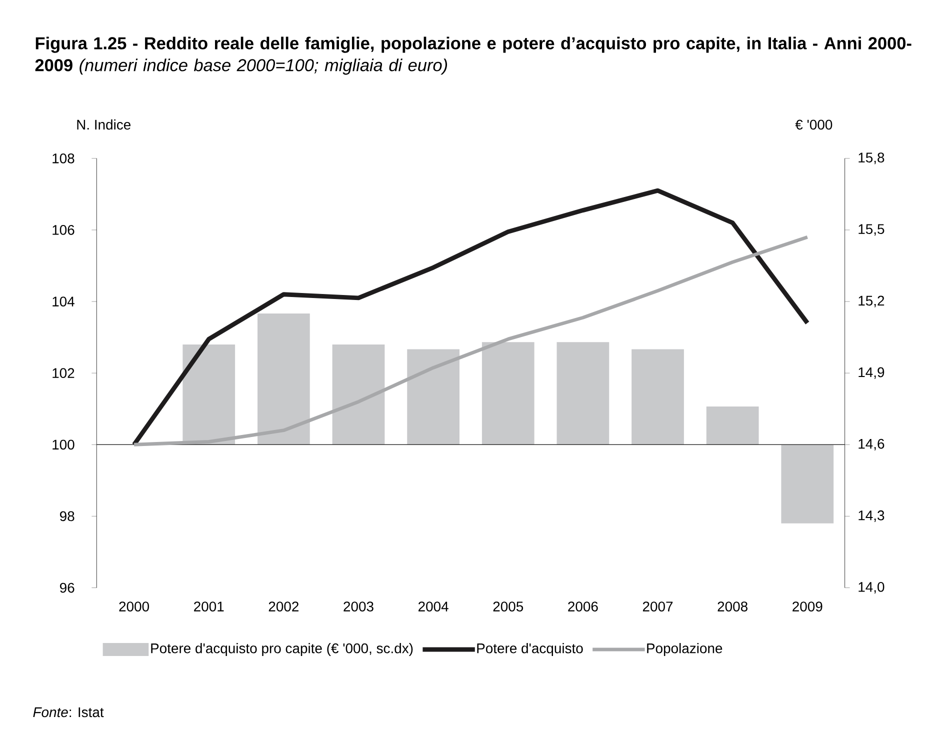  I want to click on y2-tick-label: 14,3, so click(871, 516).